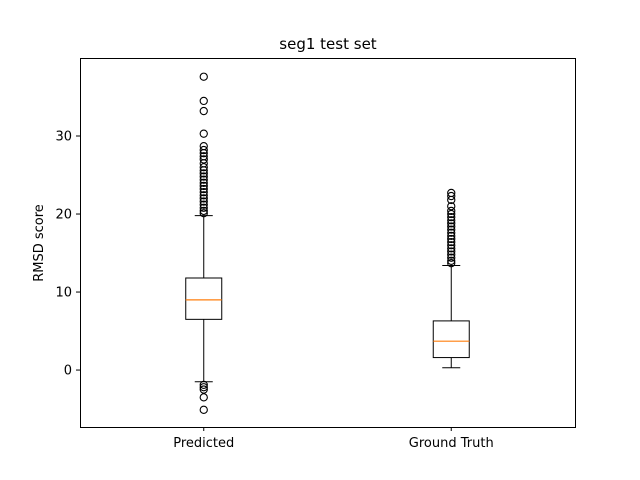  What do you see at coordinates (68, 371) in the screenshot?
I see `y-tick-label: 0` at bounding box center [68, 371].